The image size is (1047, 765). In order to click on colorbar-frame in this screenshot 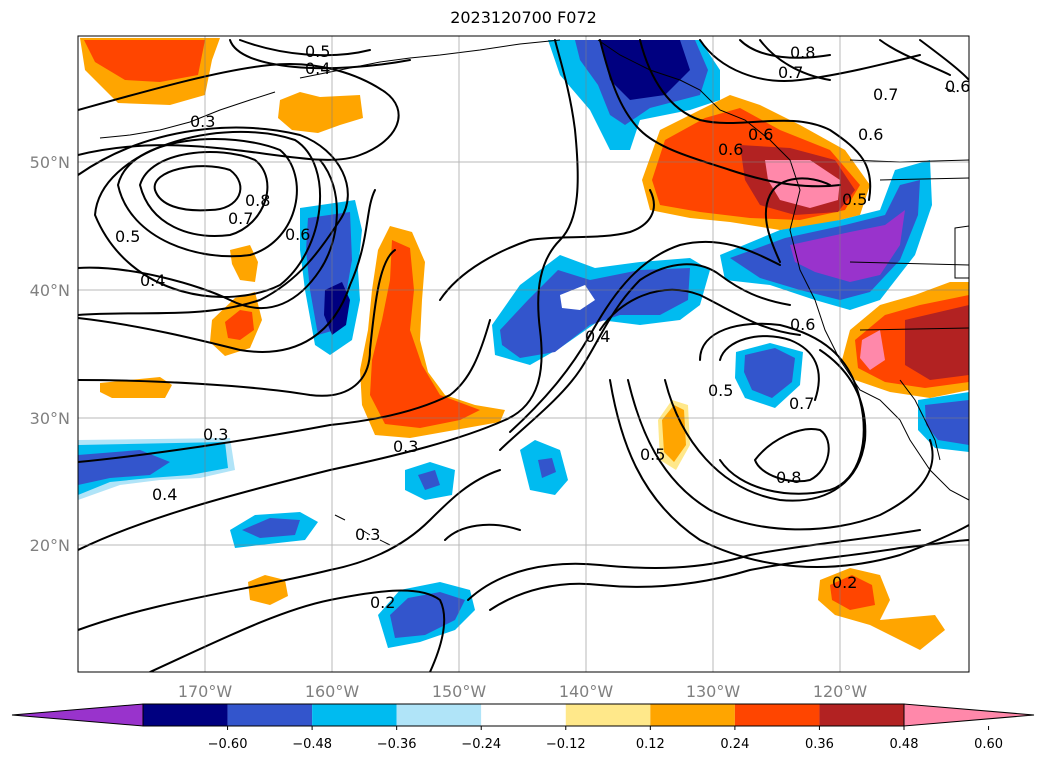, I will do `click(523, 715)`.